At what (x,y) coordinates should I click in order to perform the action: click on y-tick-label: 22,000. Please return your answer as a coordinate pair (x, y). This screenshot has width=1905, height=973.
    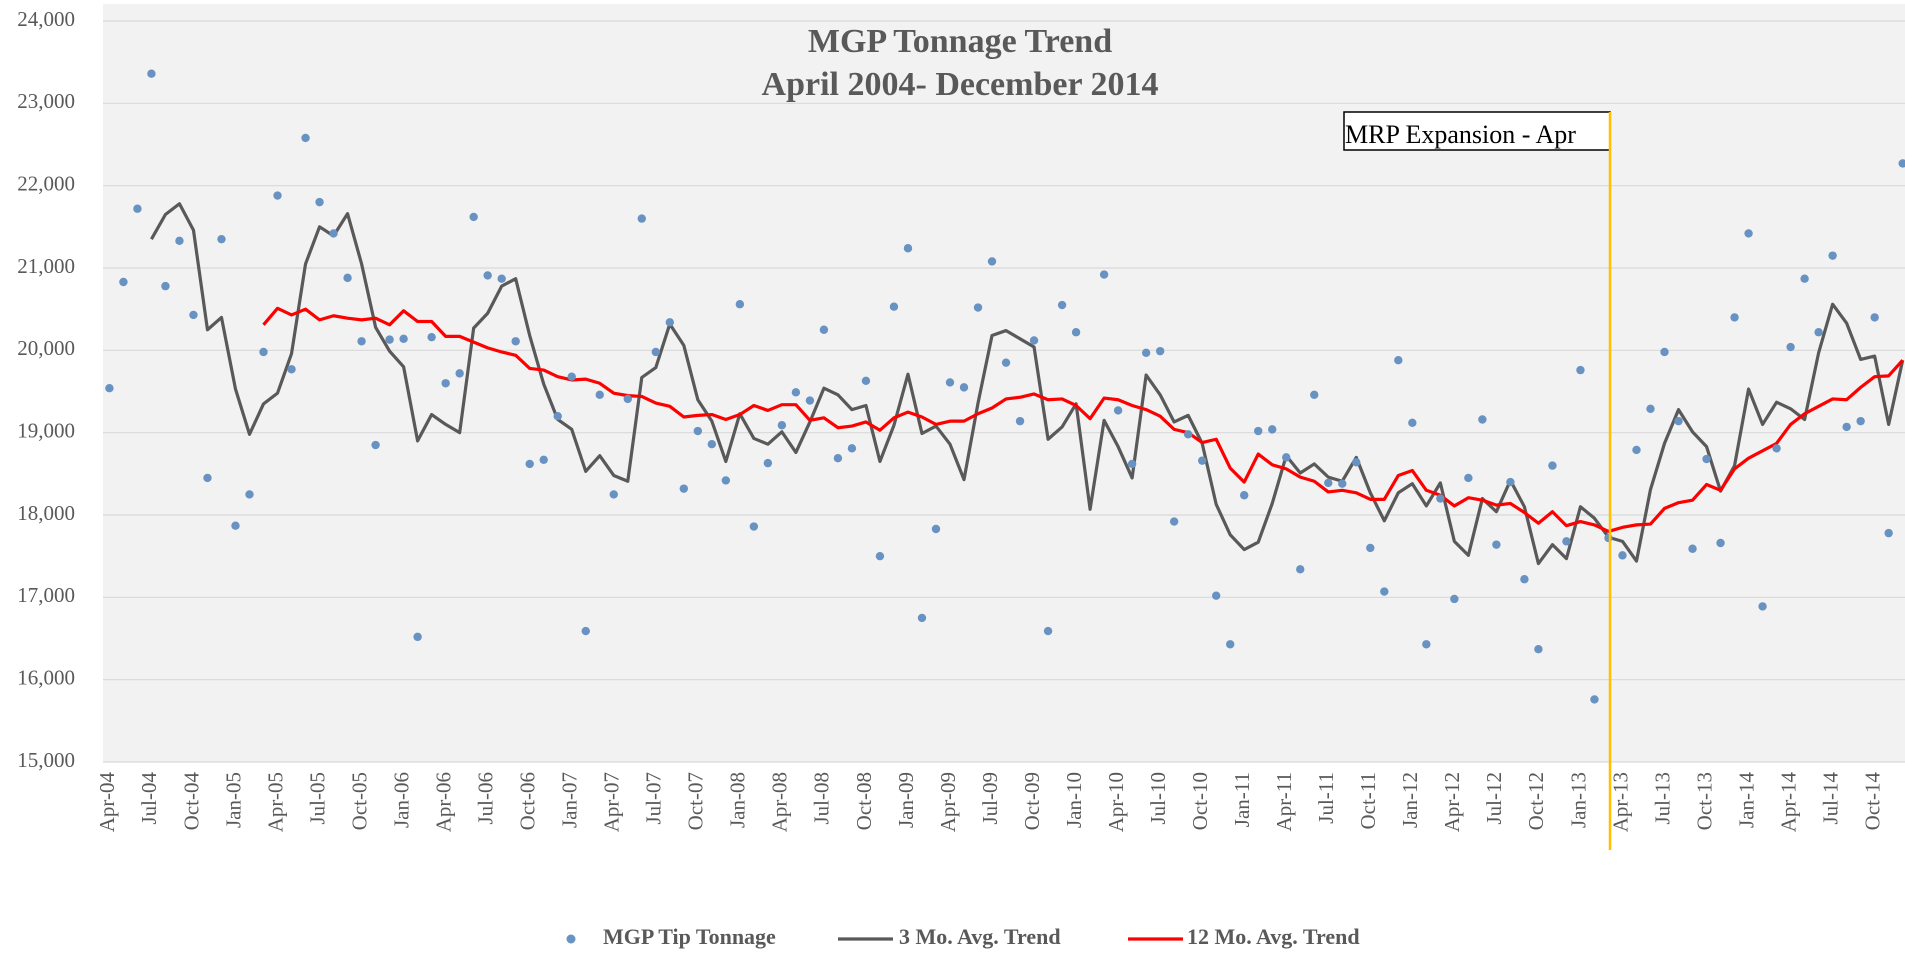
    Looking at the image, I should click on (46, 183).